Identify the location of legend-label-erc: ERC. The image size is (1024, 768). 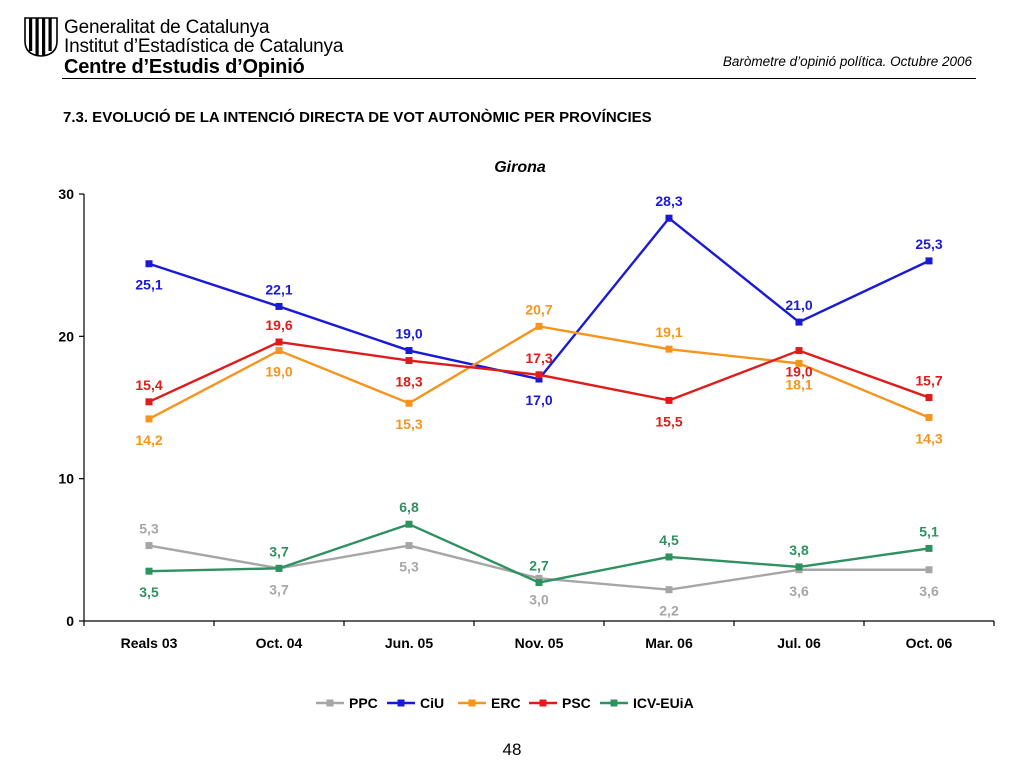
(506, 703).